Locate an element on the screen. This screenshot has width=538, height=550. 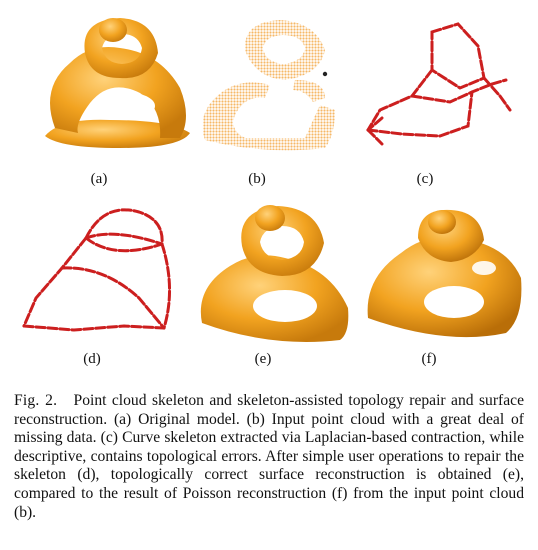
figure-number: Fig. 2. is located at coordinates (36, 400).